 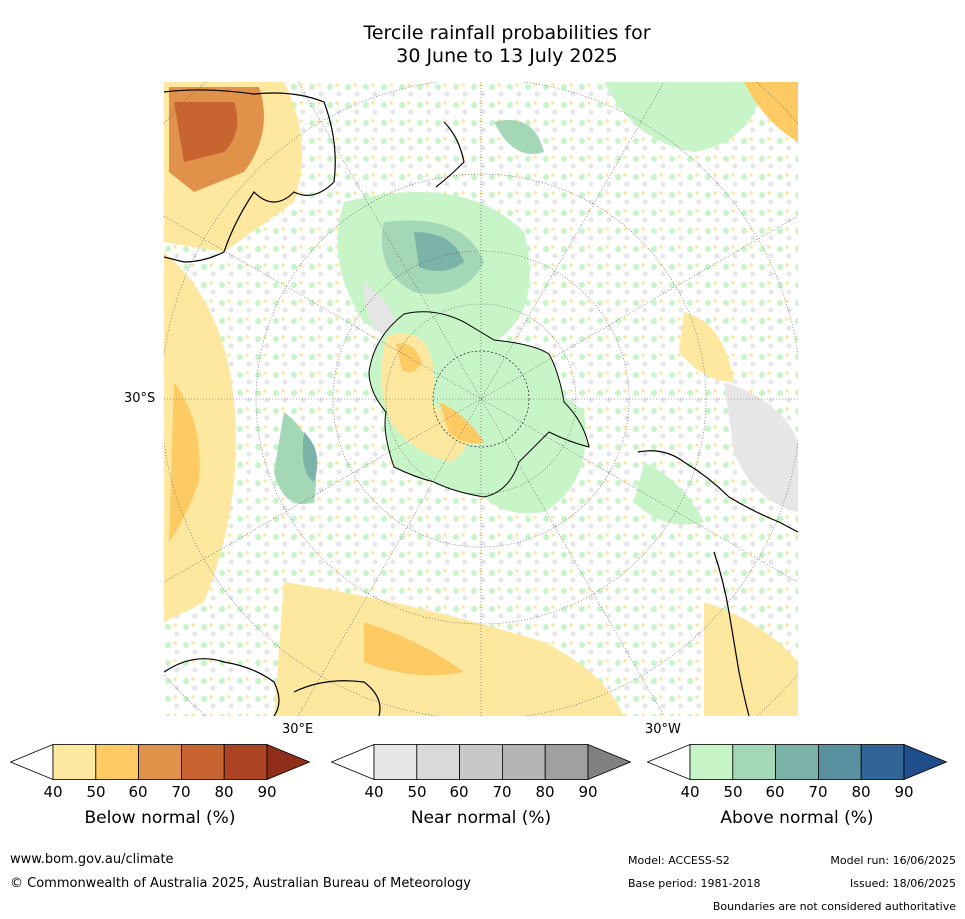 I want to click on footer-website: www.bom.gov.au/climate, so click(x=92, y=859).